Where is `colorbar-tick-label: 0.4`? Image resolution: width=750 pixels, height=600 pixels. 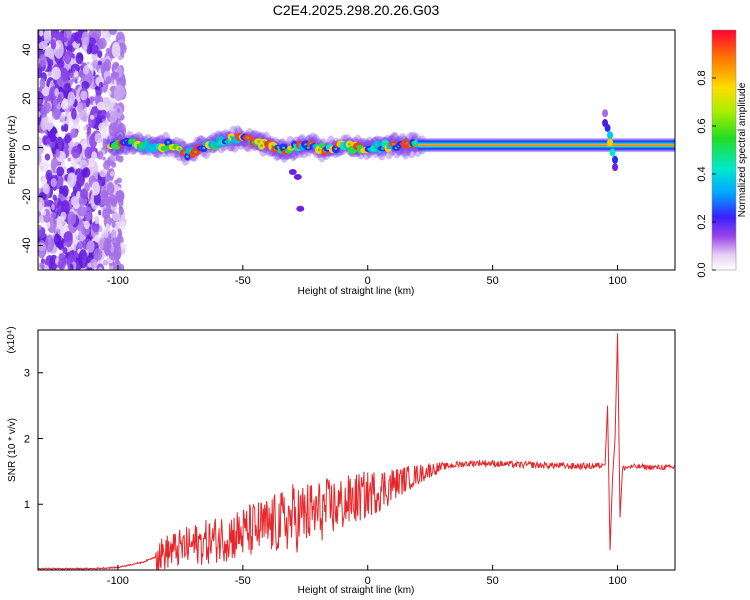 colorbar-tick-label: 0.4 is located at coordinates (702, 173).